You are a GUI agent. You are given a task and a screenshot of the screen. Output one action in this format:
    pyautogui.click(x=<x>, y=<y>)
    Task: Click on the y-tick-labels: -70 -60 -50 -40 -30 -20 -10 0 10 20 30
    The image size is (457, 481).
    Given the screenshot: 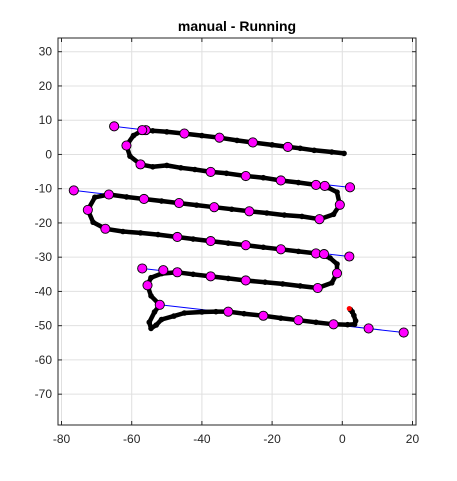 What is the action you would take?
    pyautogui.click(x=44, y=223)
    